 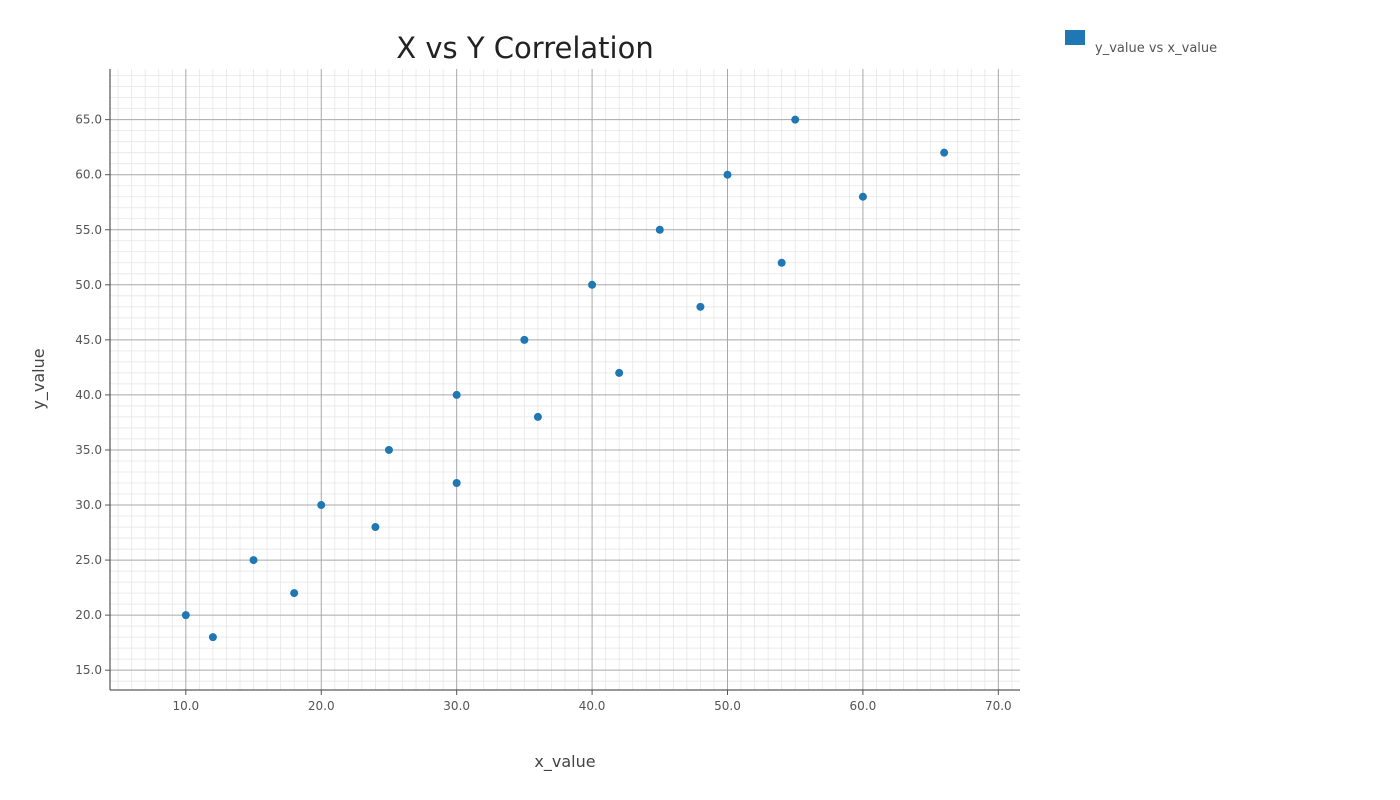 What do you see at coordinates (564, 762) in the screenshot?
I see `x-axis-label: x_value` at bounding box center [564, 762].